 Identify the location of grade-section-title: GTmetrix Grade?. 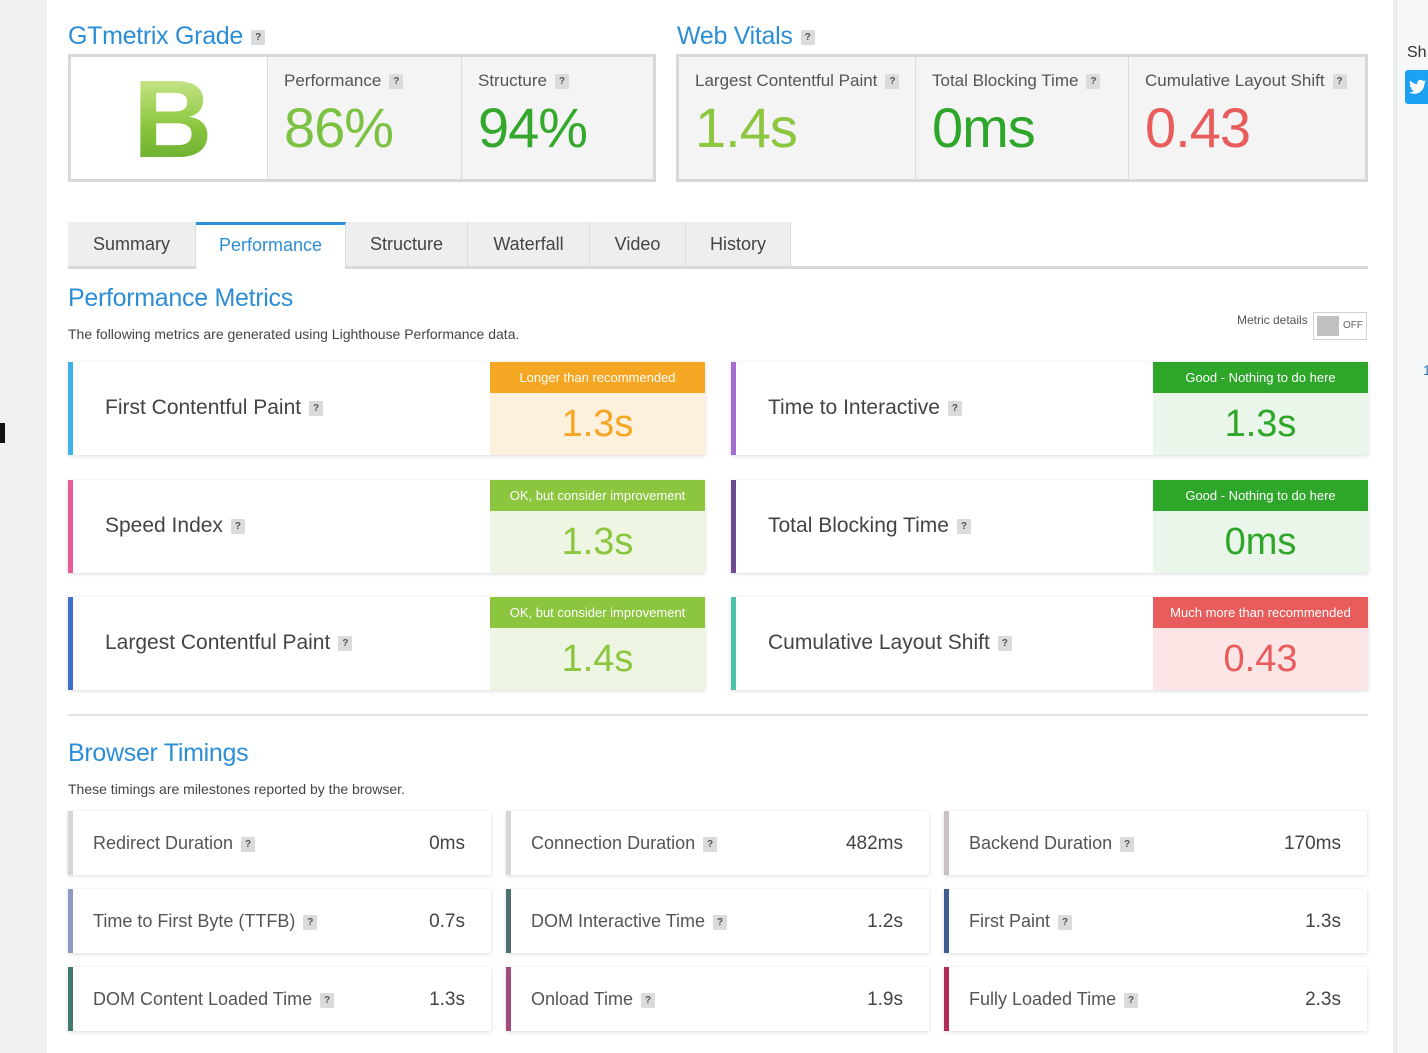
(166, 36).